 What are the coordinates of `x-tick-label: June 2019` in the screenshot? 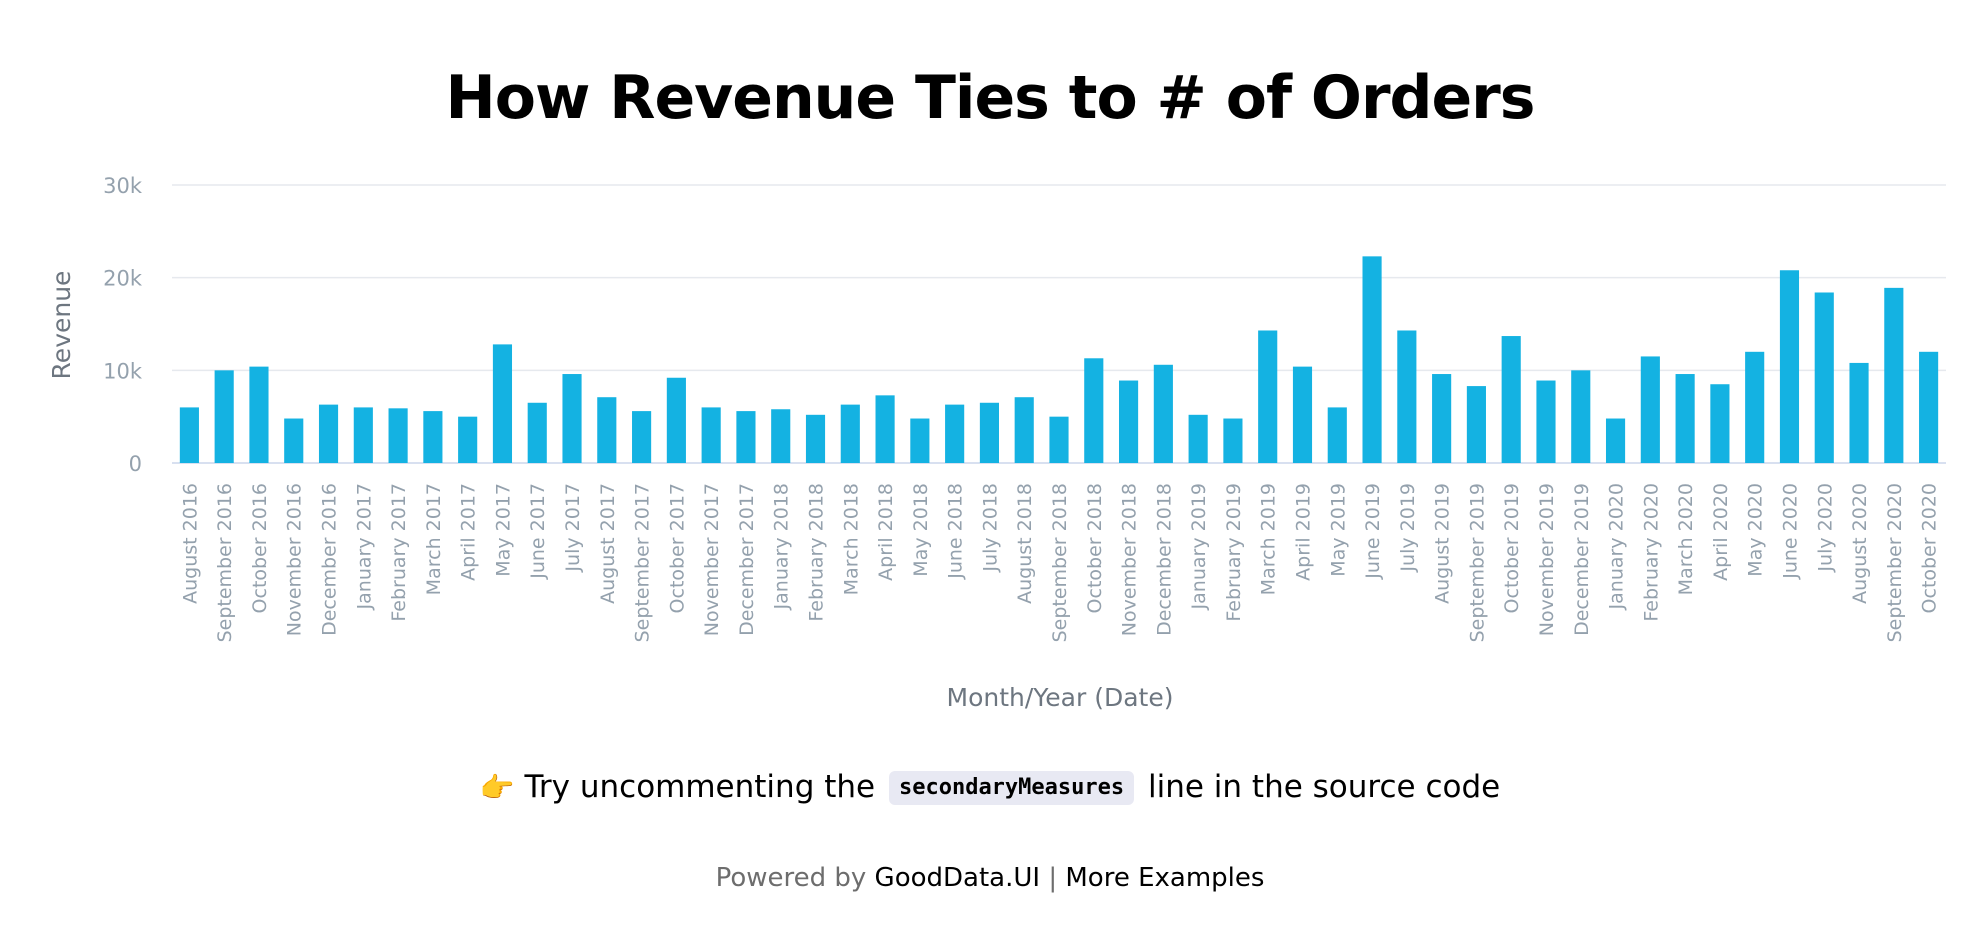 It's located at (1373, 531).